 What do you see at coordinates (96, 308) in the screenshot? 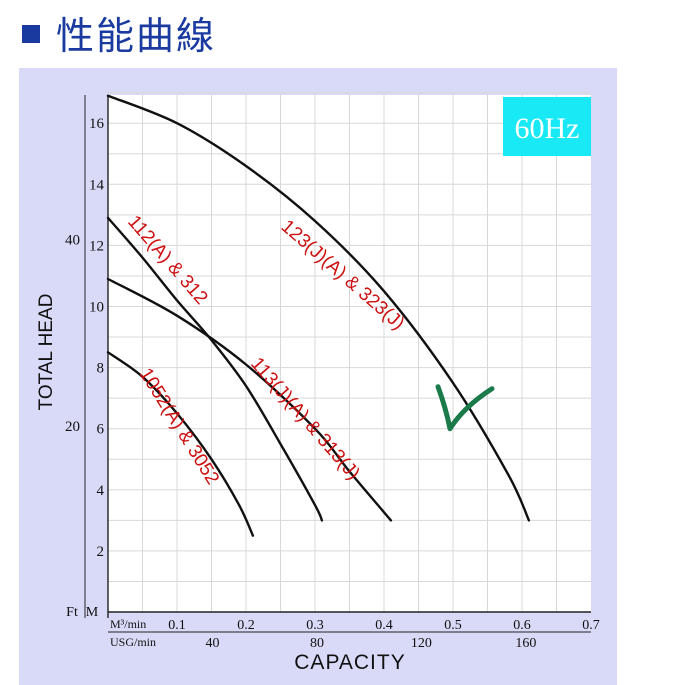
I see `y-tick-label-m: 10` at bounding box center [96, 308].